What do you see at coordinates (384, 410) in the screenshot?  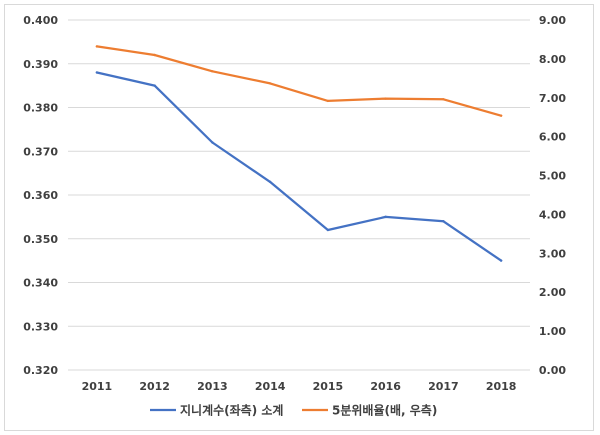 I see `legend-label: 5분위배율(배, 우측)` at bounding box center [384, 410].